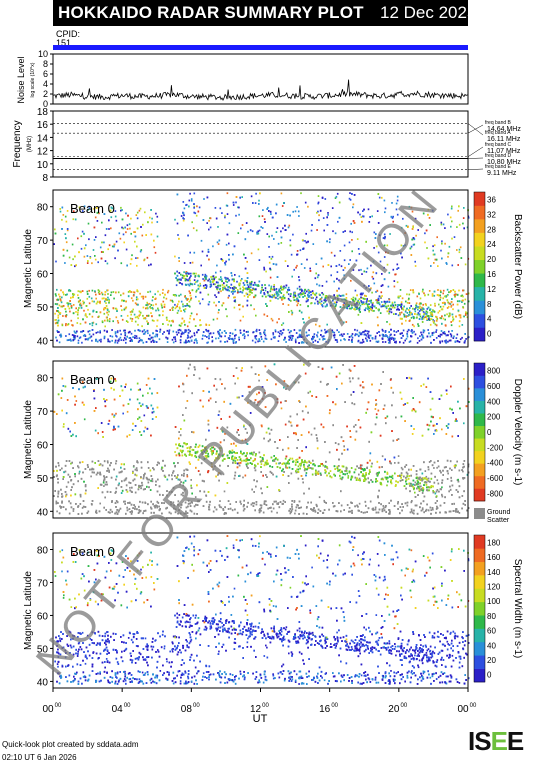  I want to click on colorbar-tick-label: 16, so click(491, 274).